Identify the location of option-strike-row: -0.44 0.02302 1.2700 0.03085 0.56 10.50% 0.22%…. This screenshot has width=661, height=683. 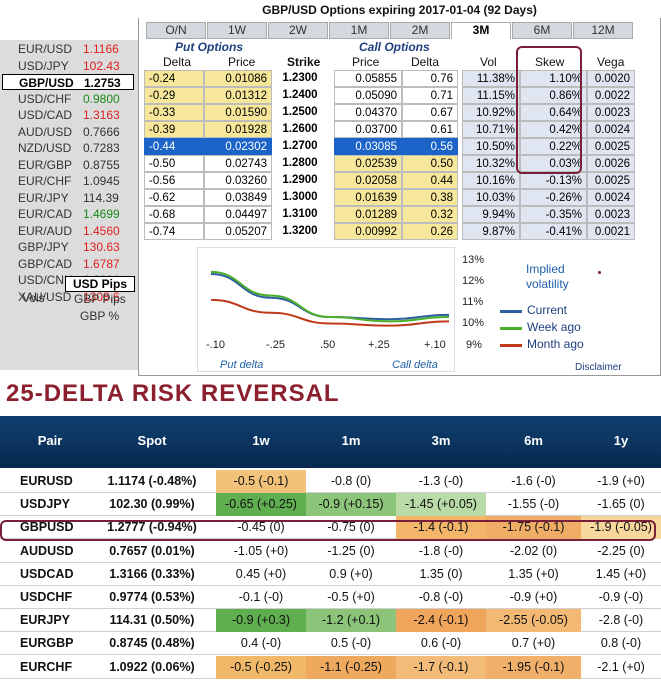
(389, 146).